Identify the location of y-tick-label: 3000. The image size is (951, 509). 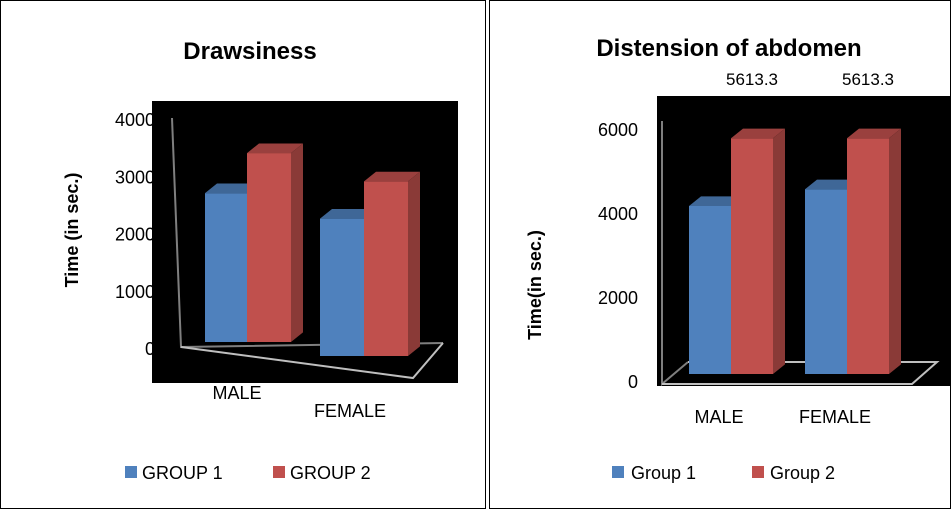
(135, 177).